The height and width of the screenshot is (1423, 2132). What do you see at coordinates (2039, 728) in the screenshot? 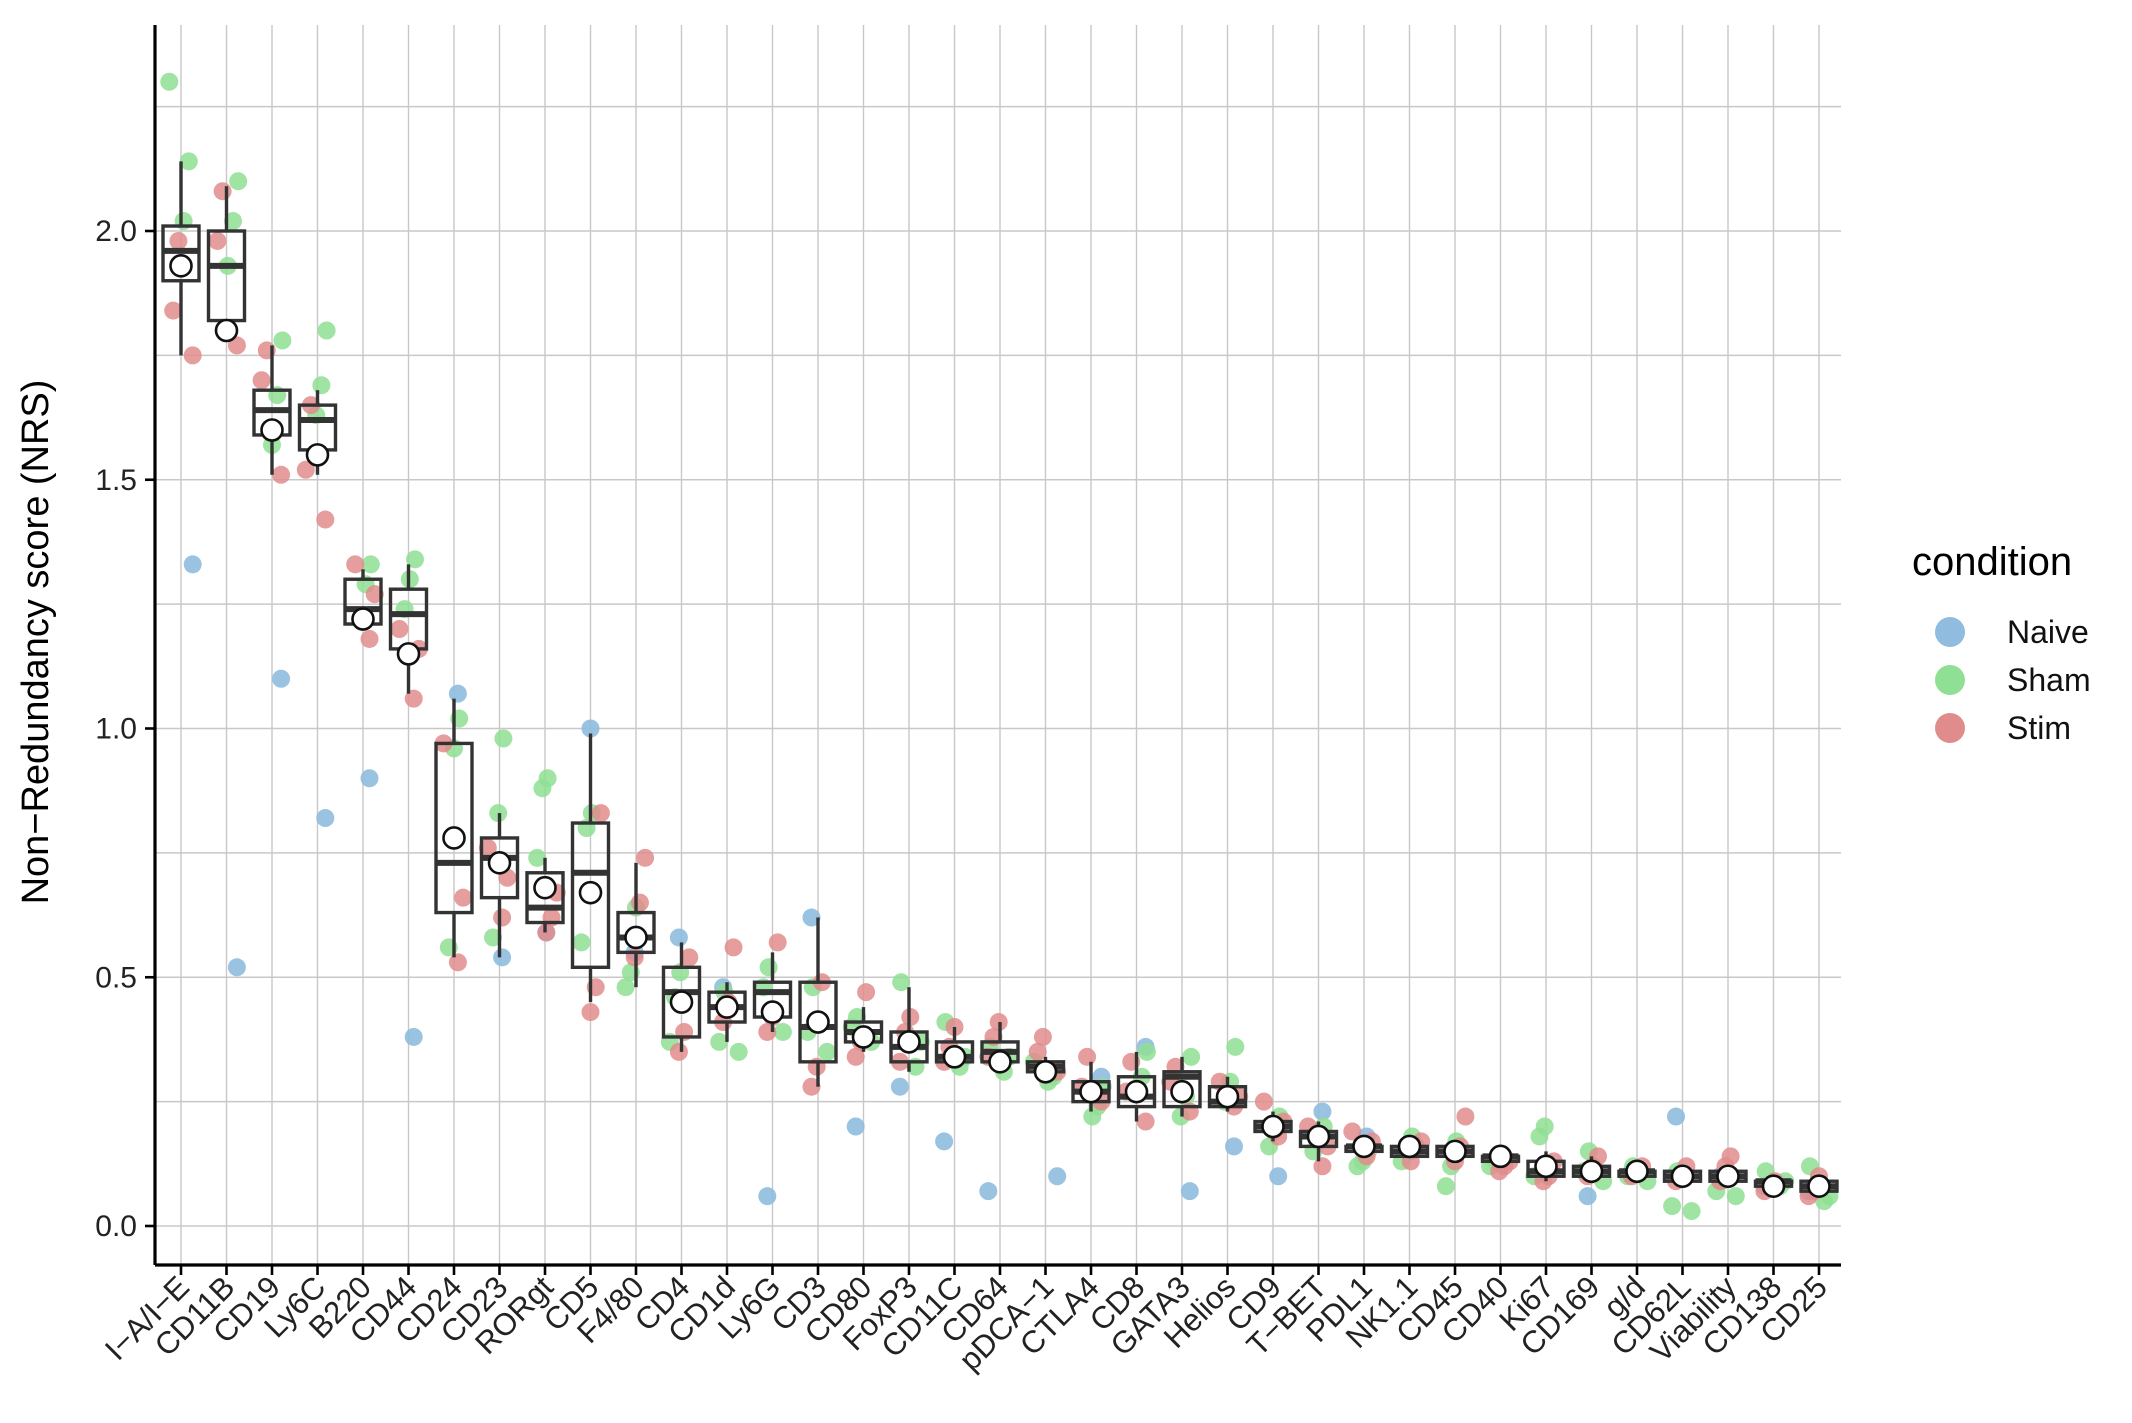
I see `legend-label-stim: Stim` at bounding box center [2039, 728].